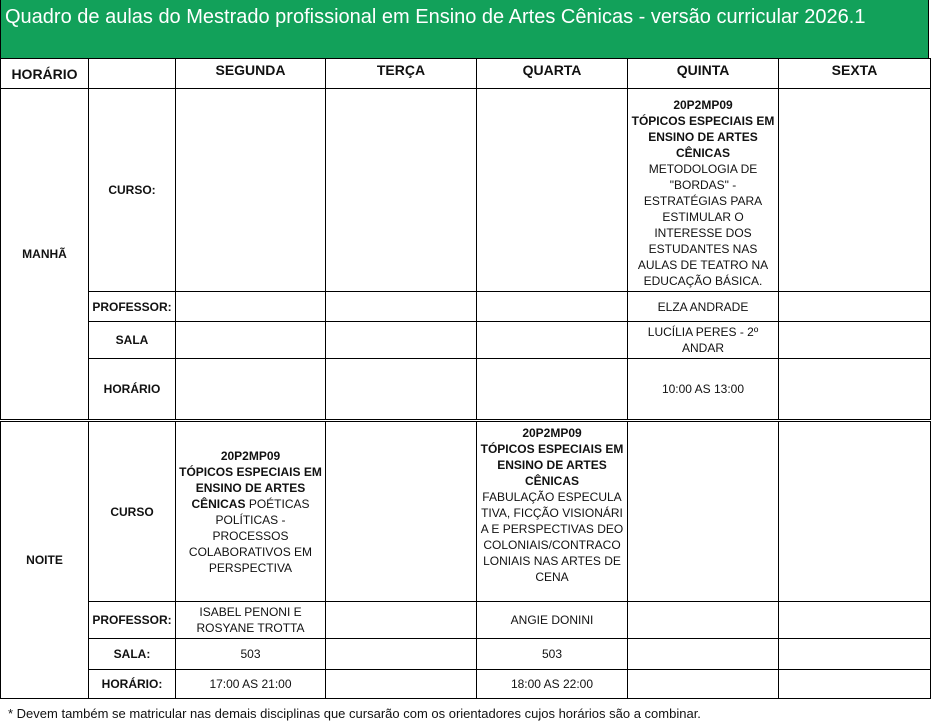 The image size is (931, 728). What do you see at coordinates (250, 73) in the screenshot?
I see `header-segunda: SEGUNDA` at bounding box center [250, 73].